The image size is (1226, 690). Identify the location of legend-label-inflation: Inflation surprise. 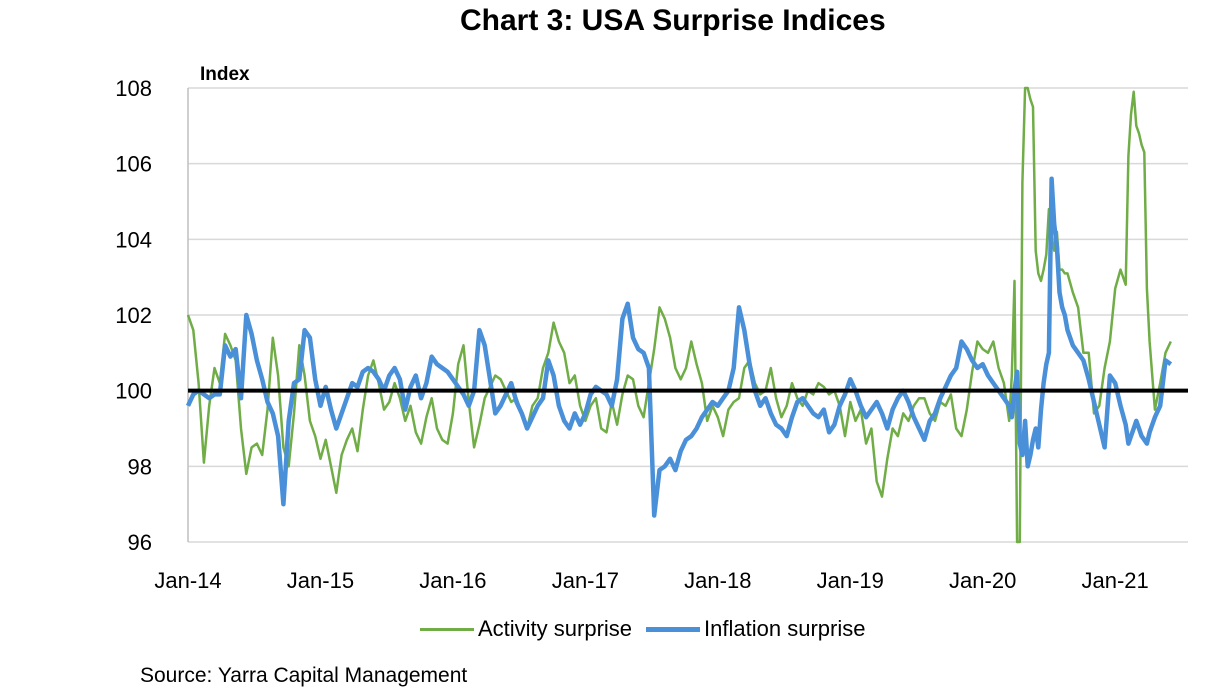
(785, 628).